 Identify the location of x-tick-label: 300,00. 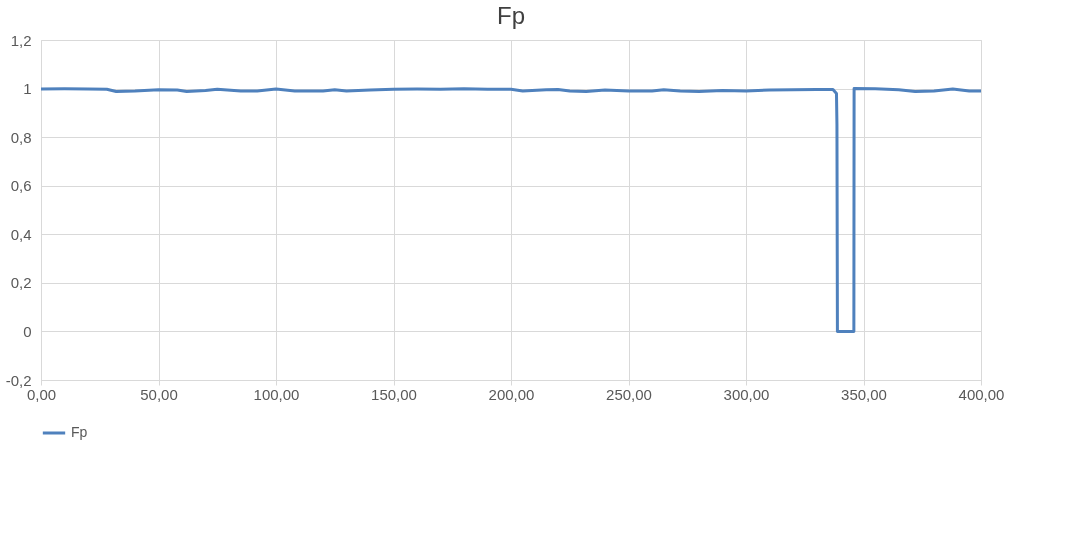
(746, 394).